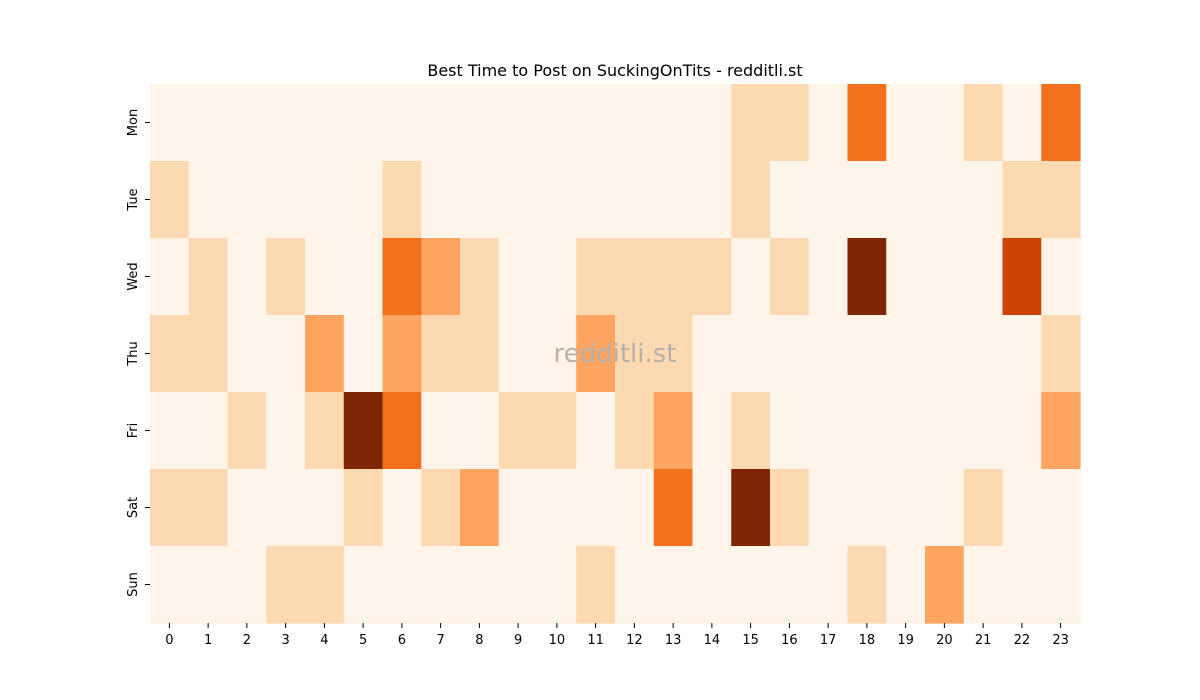 The width and height of the screenshot is (1200, 700). I want to click on watermark-text: redditli.st, so click(615, 354).